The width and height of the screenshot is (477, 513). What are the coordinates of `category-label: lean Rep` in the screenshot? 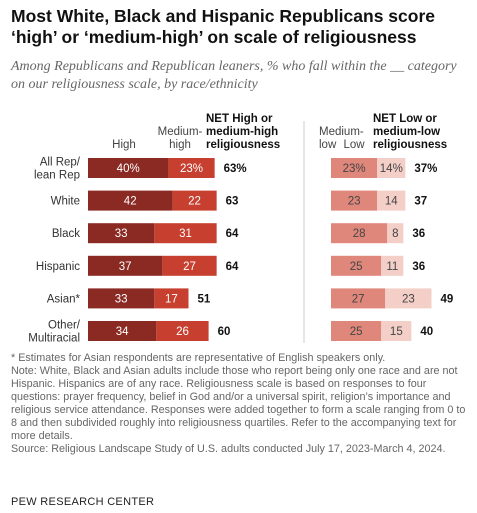 It's located at (57, 176).